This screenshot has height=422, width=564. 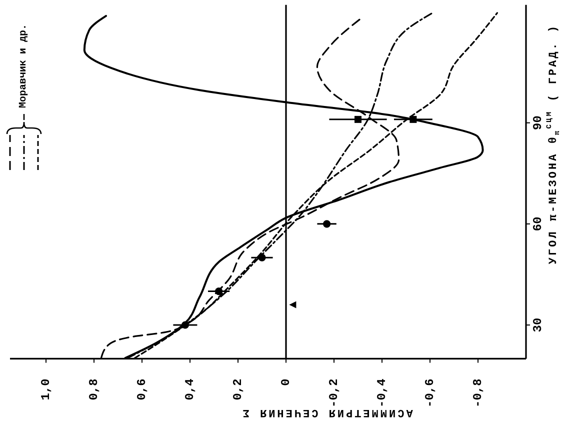 What do you see at coordinates (326, 412) in the screenshot?
I see `x-axis-title: АСИММЕТРИЯ СЕЧЕНИЯ Σ` at bounding box center [326, 412].